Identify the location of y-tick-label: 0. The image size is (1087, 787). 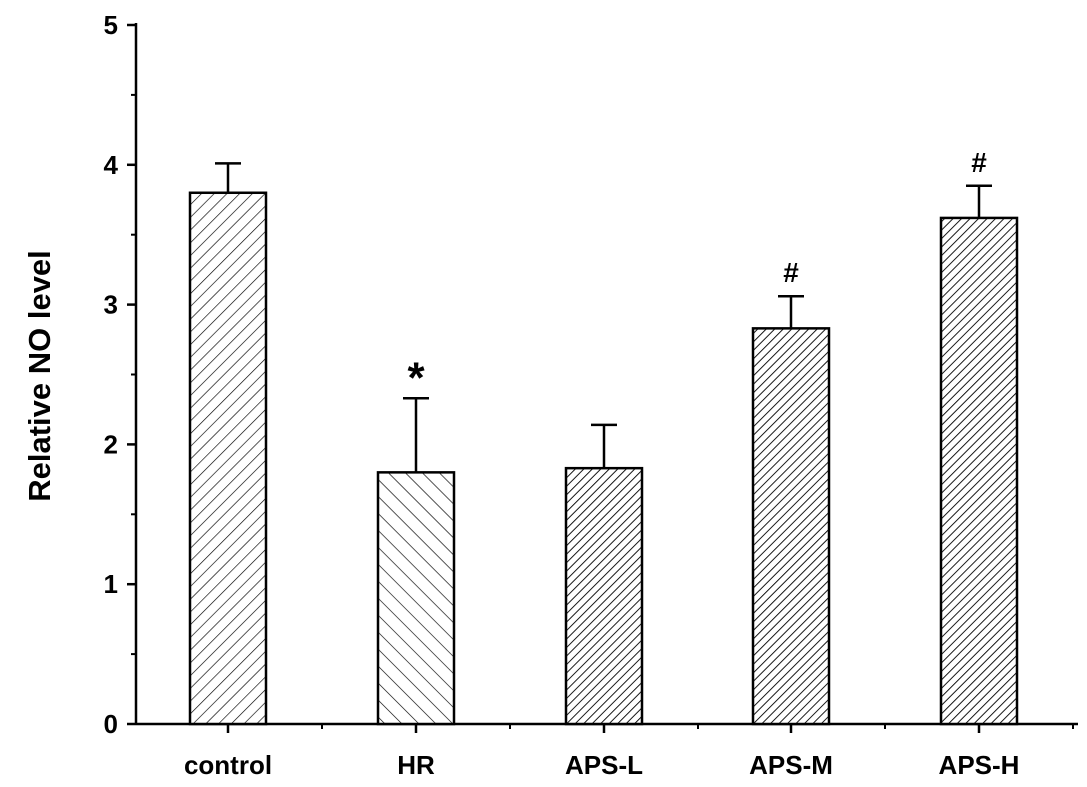
(111, 724).